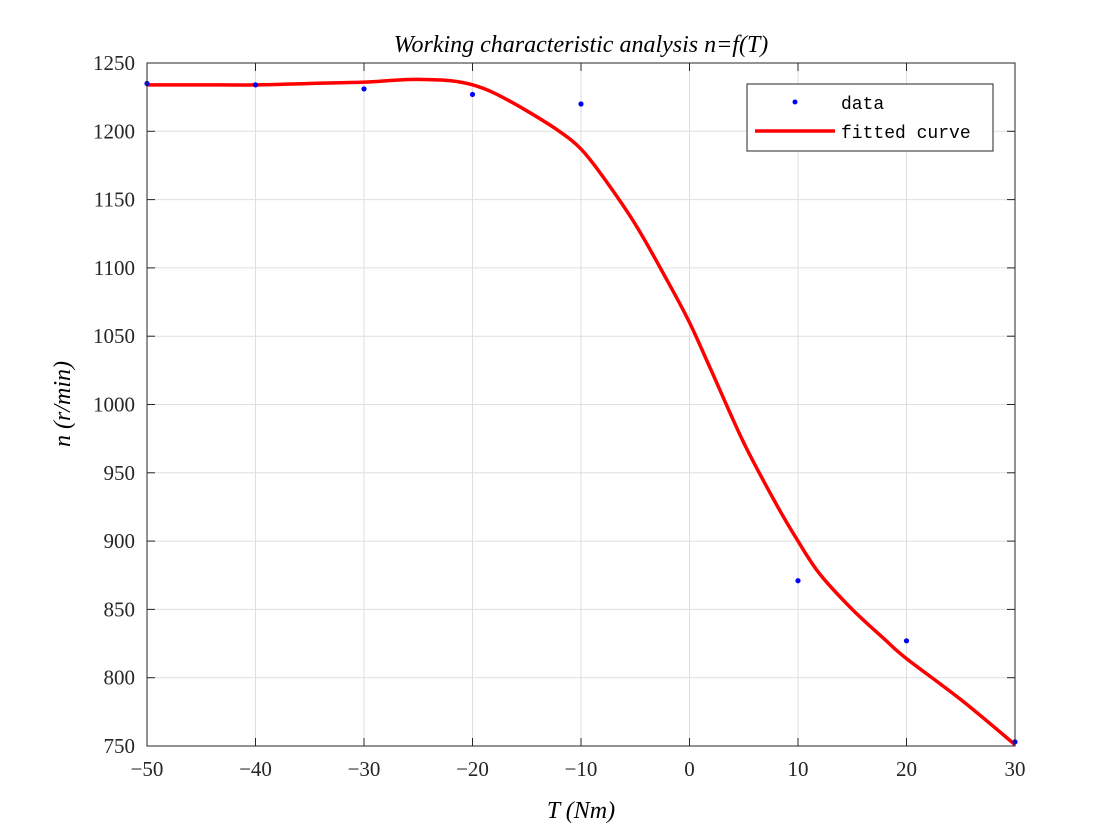 This screenshot has width=1120, height=840. Describe the element at coordinates (120, 746) in the screenshot. I see `y-tick-label: 750` at that location.